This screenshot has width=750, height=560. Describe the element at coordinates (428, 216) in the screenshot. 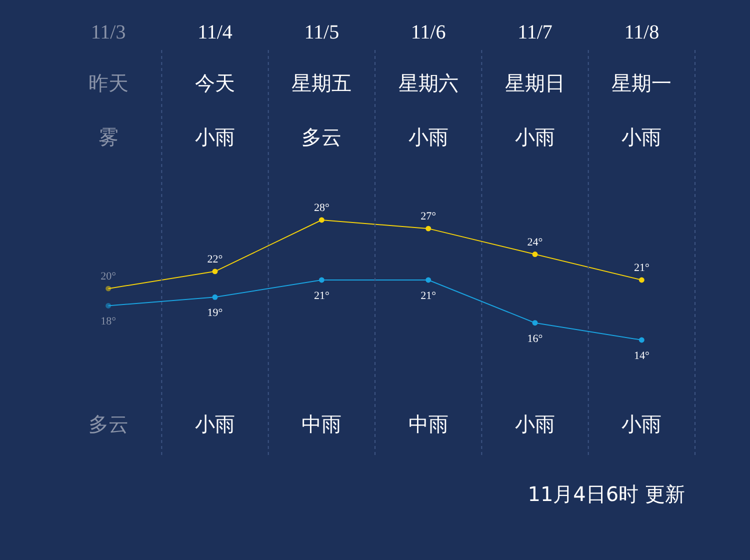

I see `data-label: 27°` at that location.